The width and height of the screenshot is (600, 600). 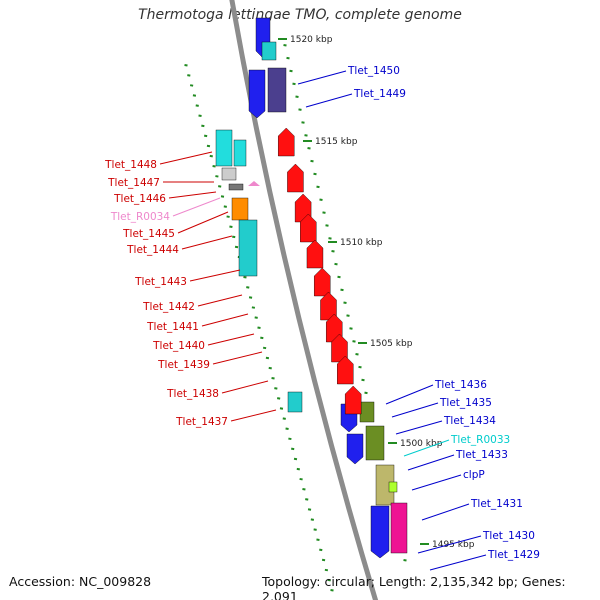 I want to click on reverse-gene-label: Tlet_1438, so click(x=192, y=394).